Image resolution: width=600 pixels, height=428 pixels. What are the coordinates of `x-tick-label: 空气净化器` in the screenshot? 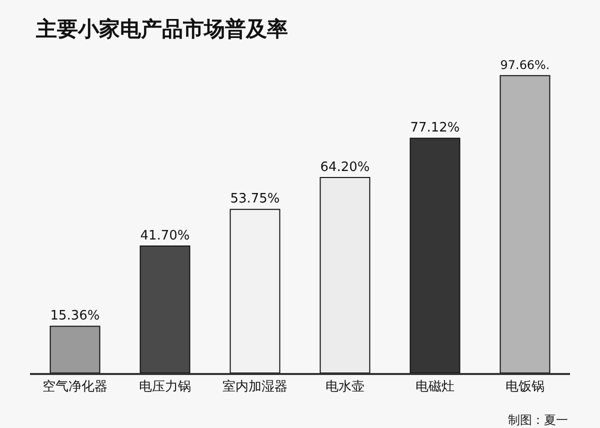 It's located at (75, 387).